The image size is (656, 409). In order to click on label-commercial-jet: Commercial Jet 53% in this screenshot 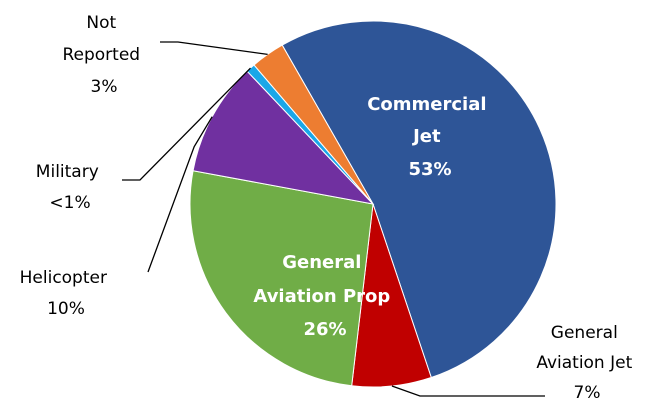, I will do `click(430, 137)`.